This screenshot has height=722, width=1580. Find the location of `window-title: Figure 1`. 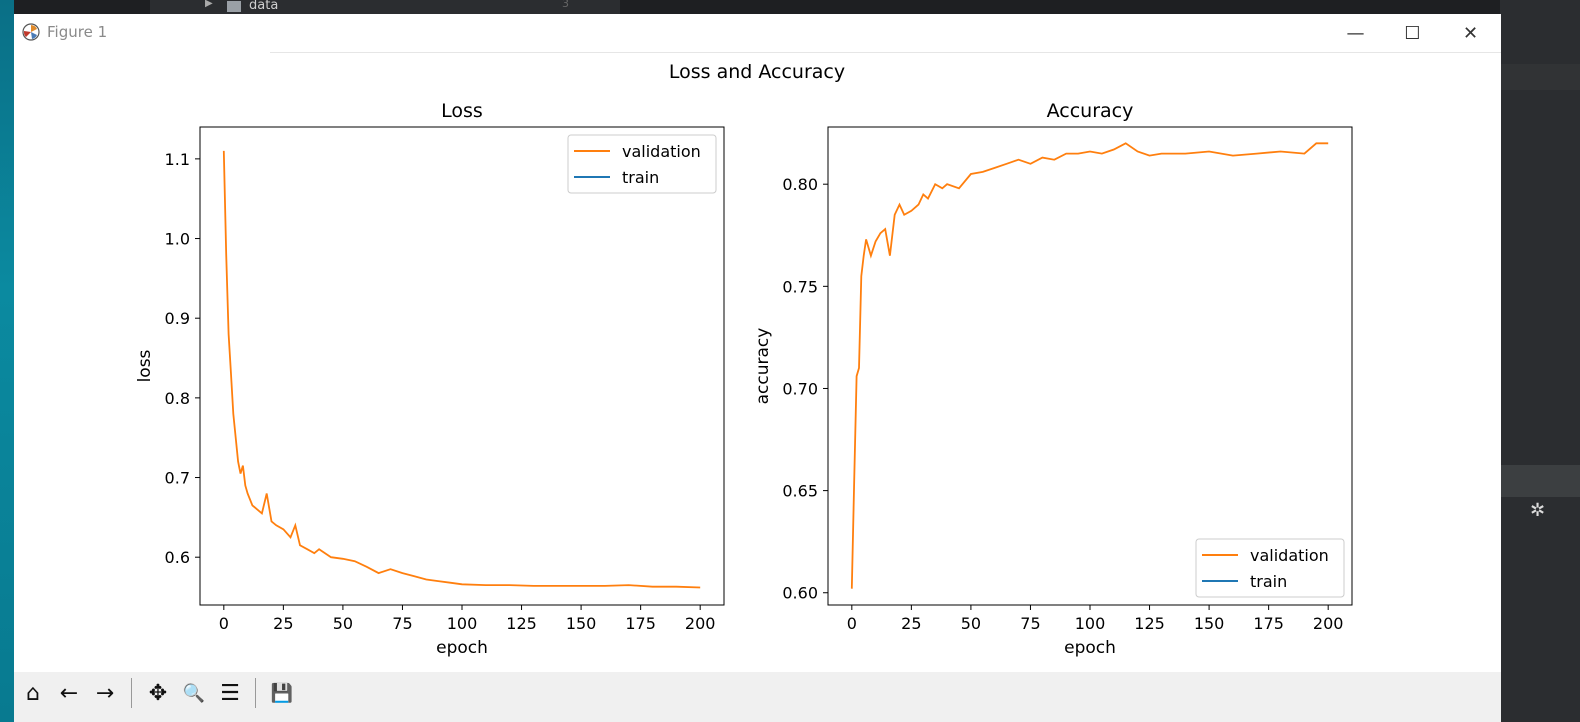

window-title: Figure 1 is located at coordinates (77, 32).